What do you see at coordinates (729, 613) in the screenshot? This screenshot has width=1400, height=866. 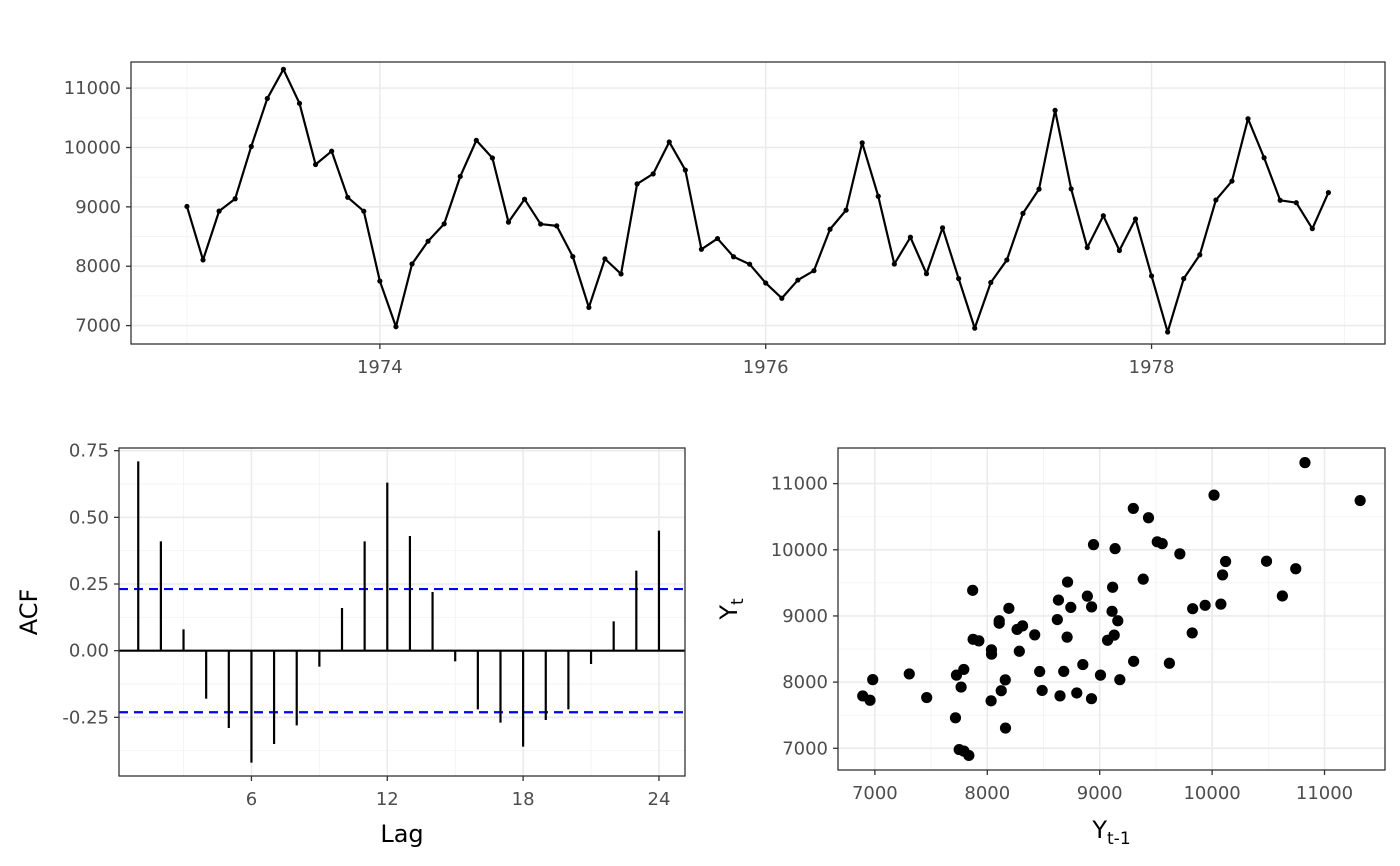 I see `y-axis-title-main: Y` at bounding box center [729, 613].